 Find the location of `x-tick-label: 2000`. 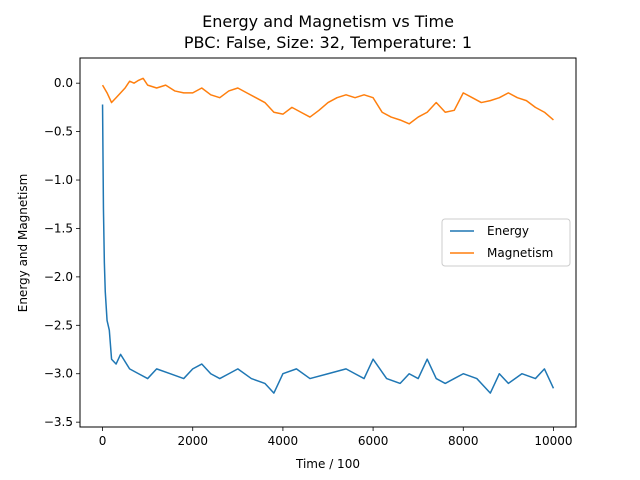

x-tick-label: 2000 is located at coordinates (192, 441).